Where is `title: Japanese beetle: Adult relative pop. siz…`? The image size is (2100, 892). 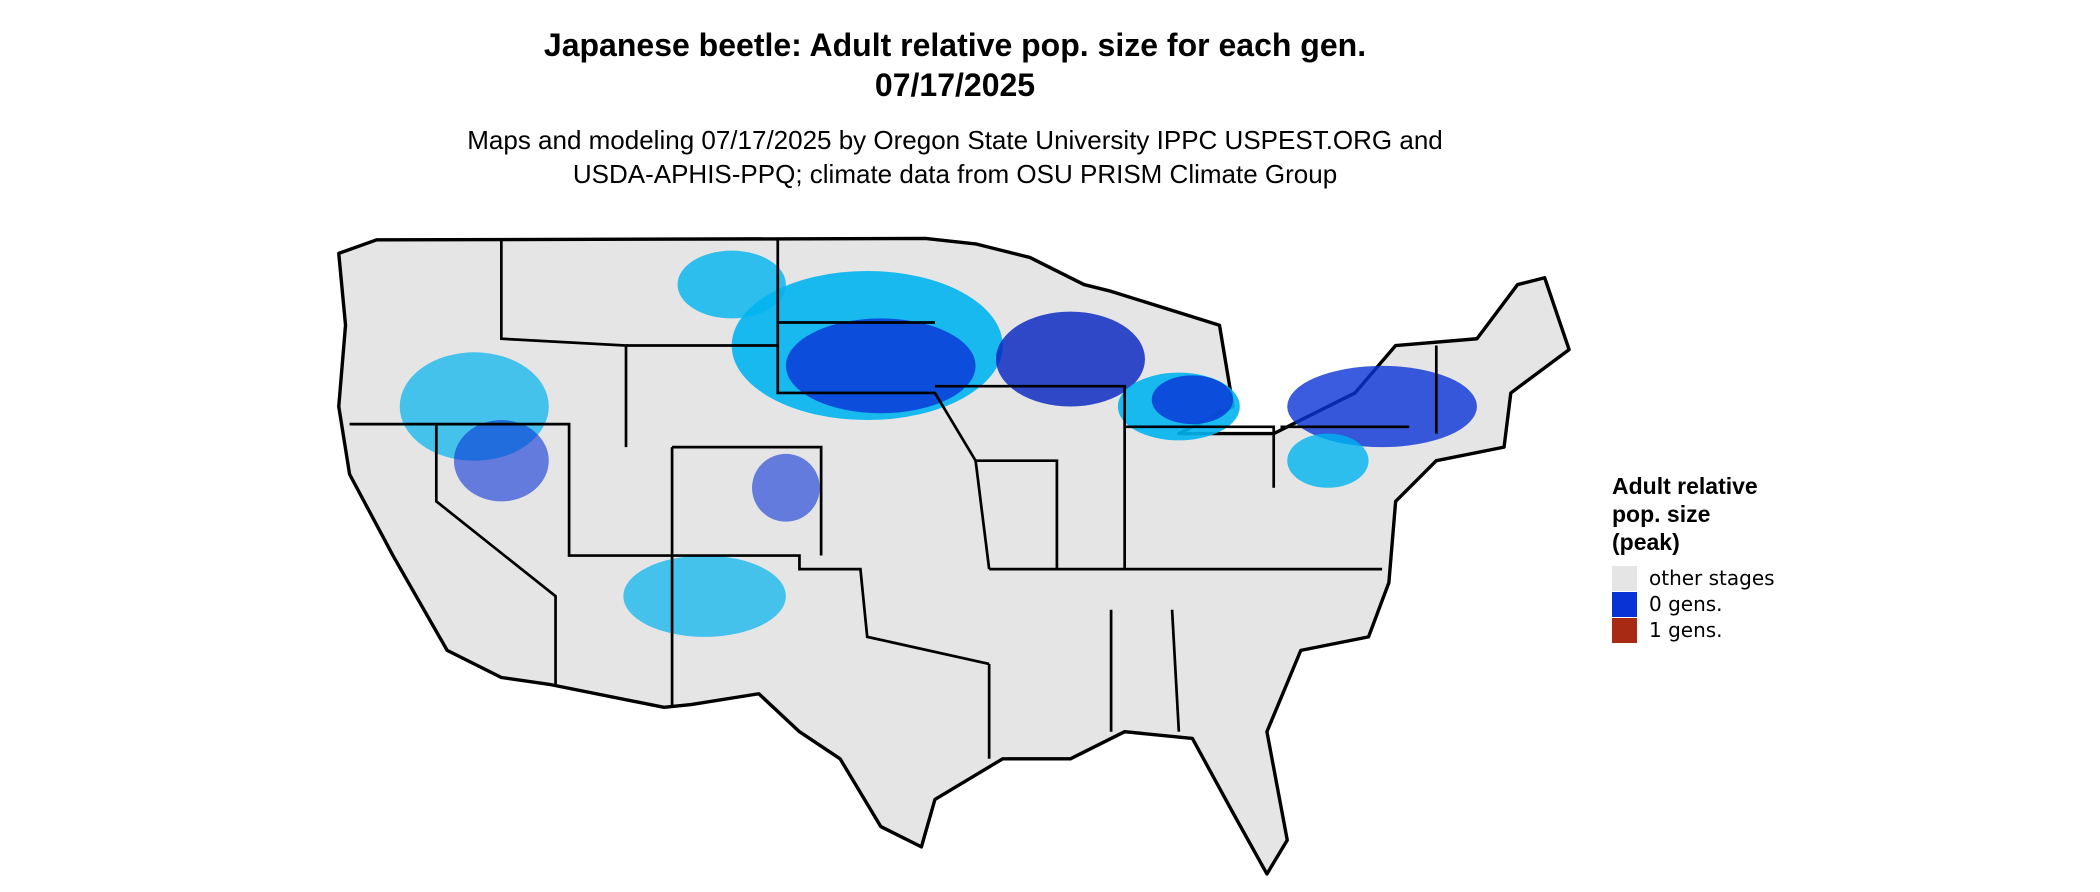
title: Japanese beetle: Adult relative pop. siz… is located at coordinates (955, 45).